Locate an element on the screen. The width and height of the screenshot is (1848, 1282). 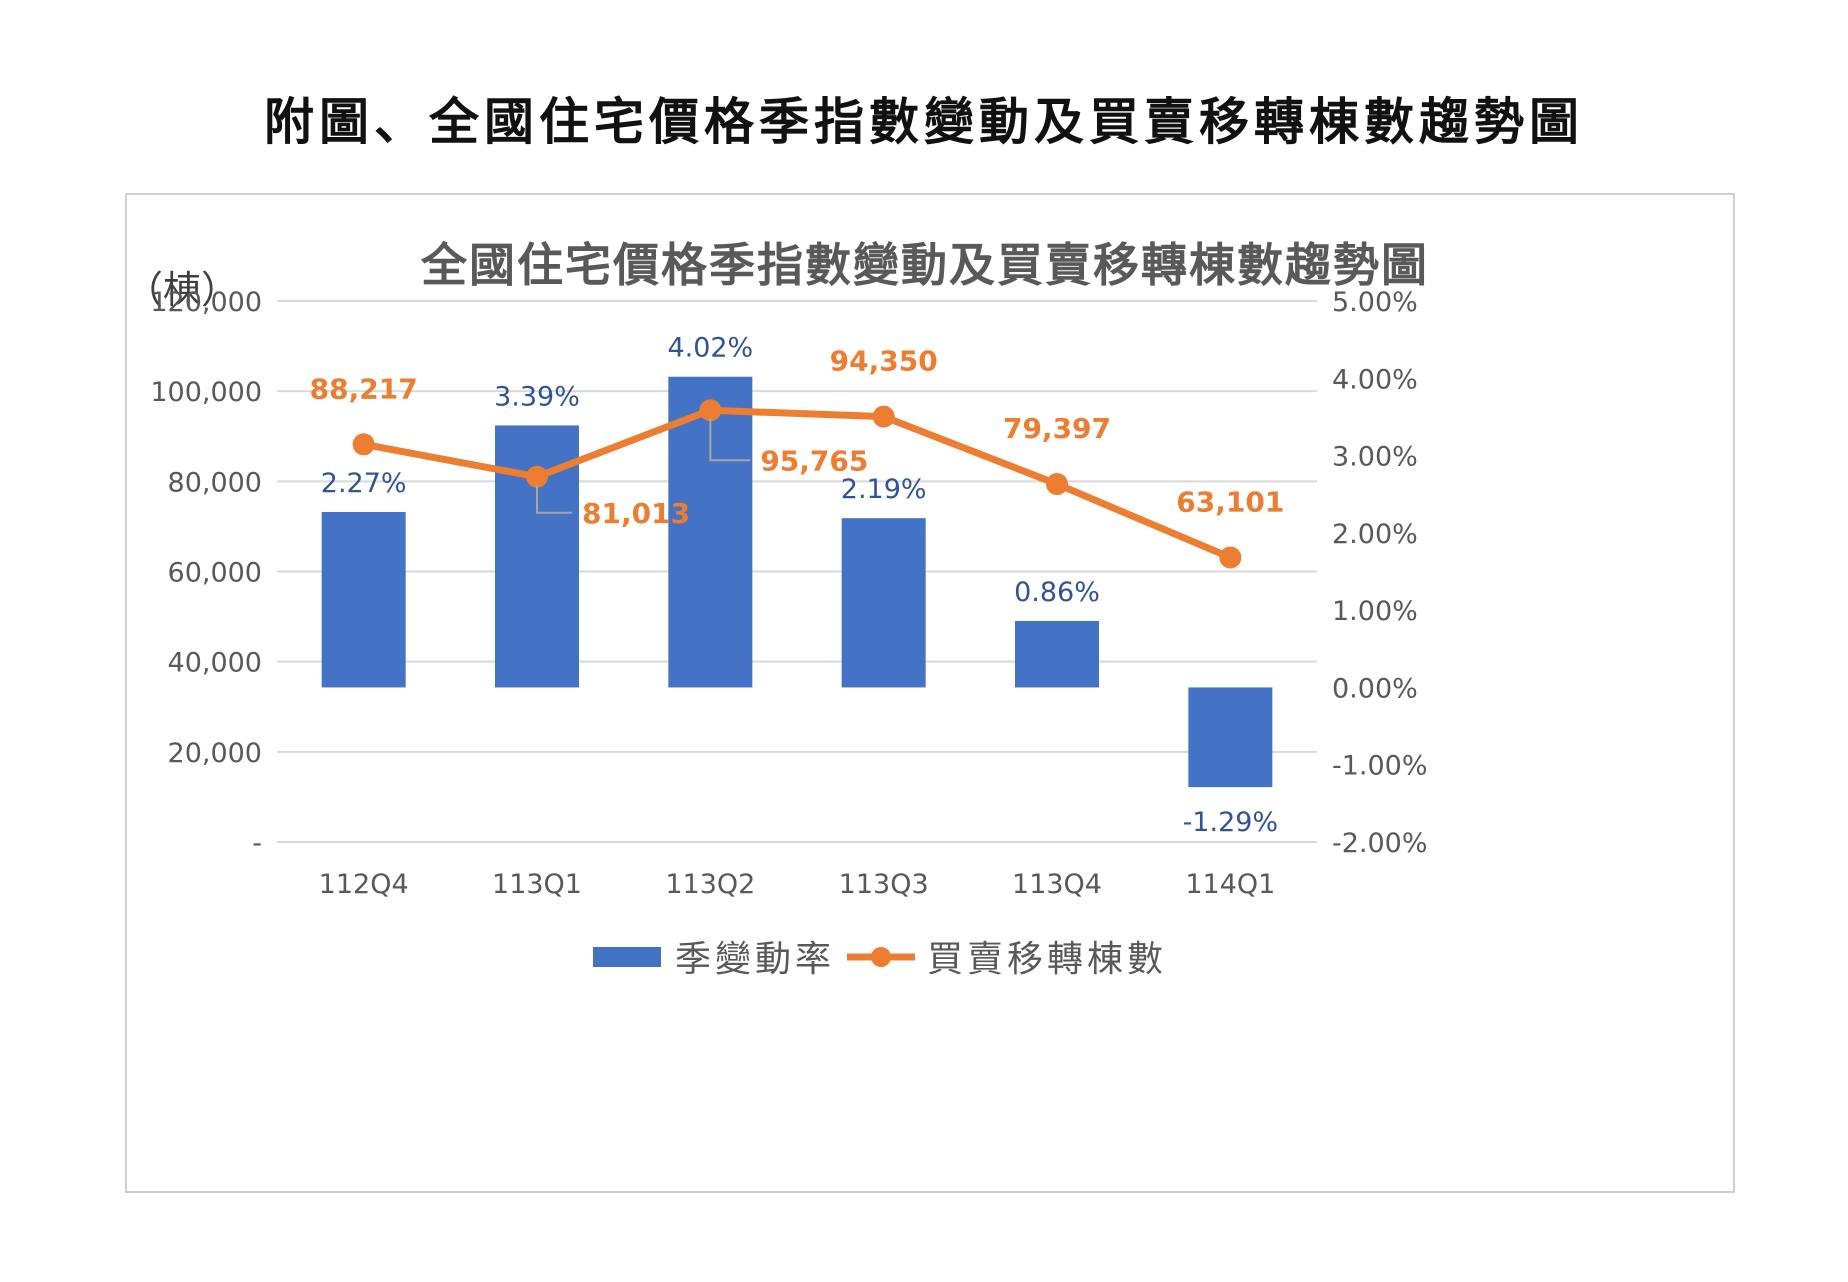
bar-data-label: 0.86% is located at coordinates (1057, 592).